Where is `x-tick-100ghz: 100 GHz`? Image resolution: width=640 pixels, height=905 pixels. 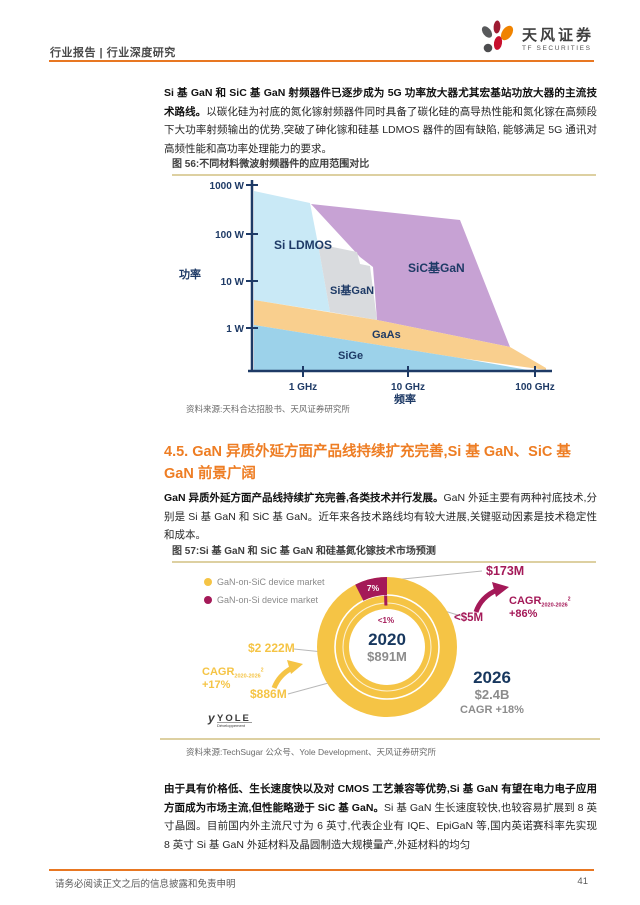
x-tick-100ghz: 100 GHz is located at coordinates (534, 387).